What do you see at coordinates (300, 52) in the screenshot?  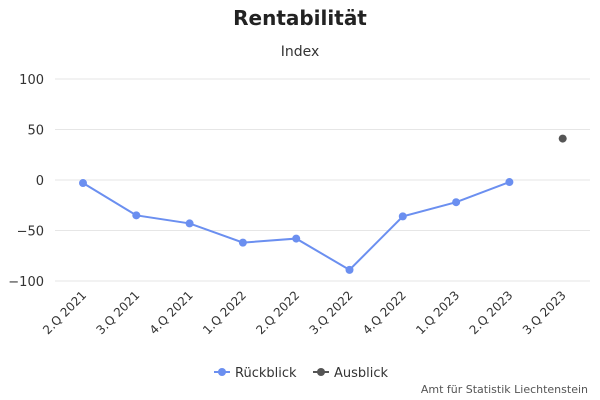 I see `chart-subtitle: Index` at bounding box center [300, 52].